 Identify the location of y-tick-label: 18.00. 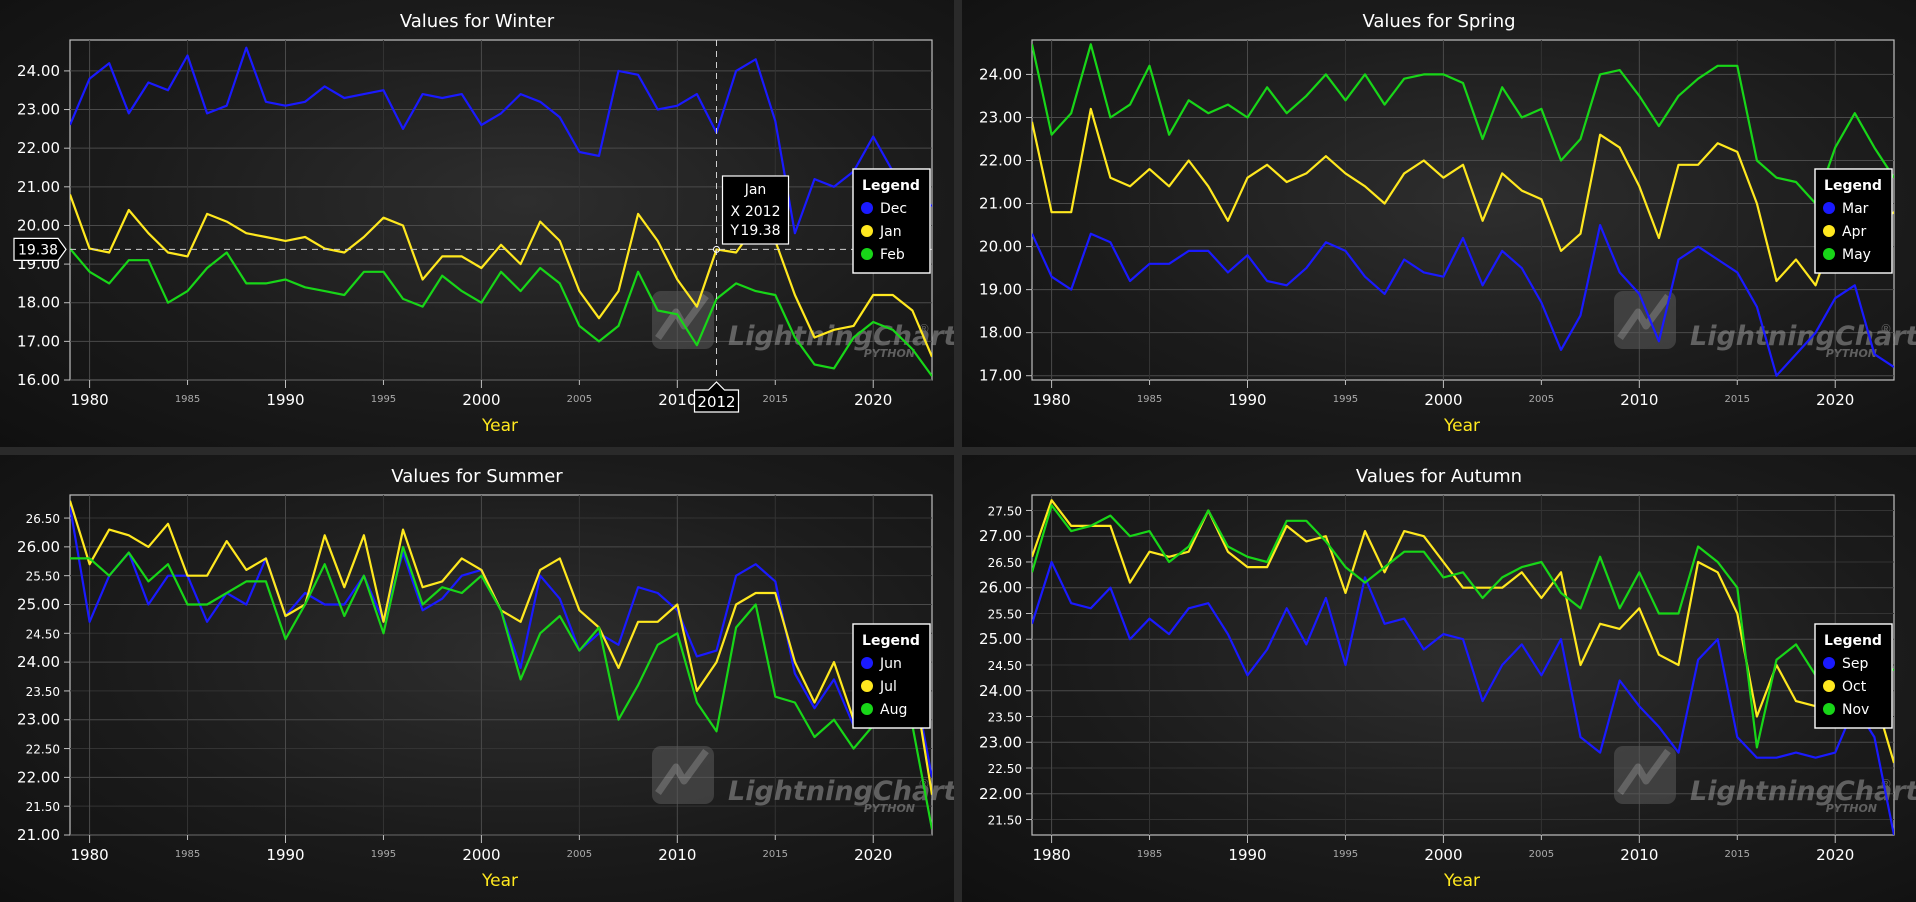
(1000, 333).